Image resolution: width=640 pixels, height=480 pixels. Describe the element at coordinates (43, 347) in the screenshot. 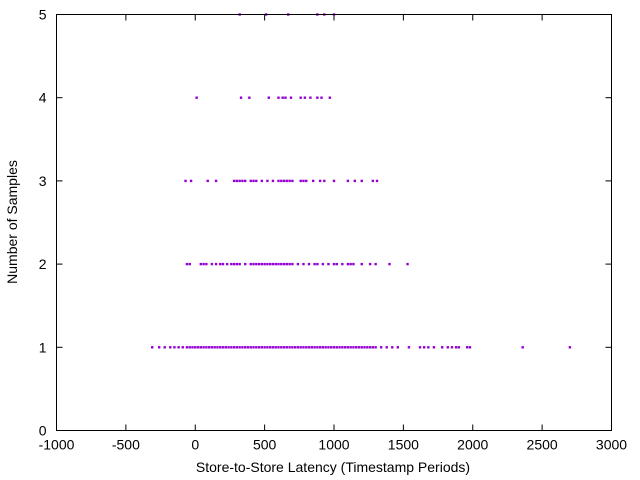

I see `y-tick-label: 1` at that location.